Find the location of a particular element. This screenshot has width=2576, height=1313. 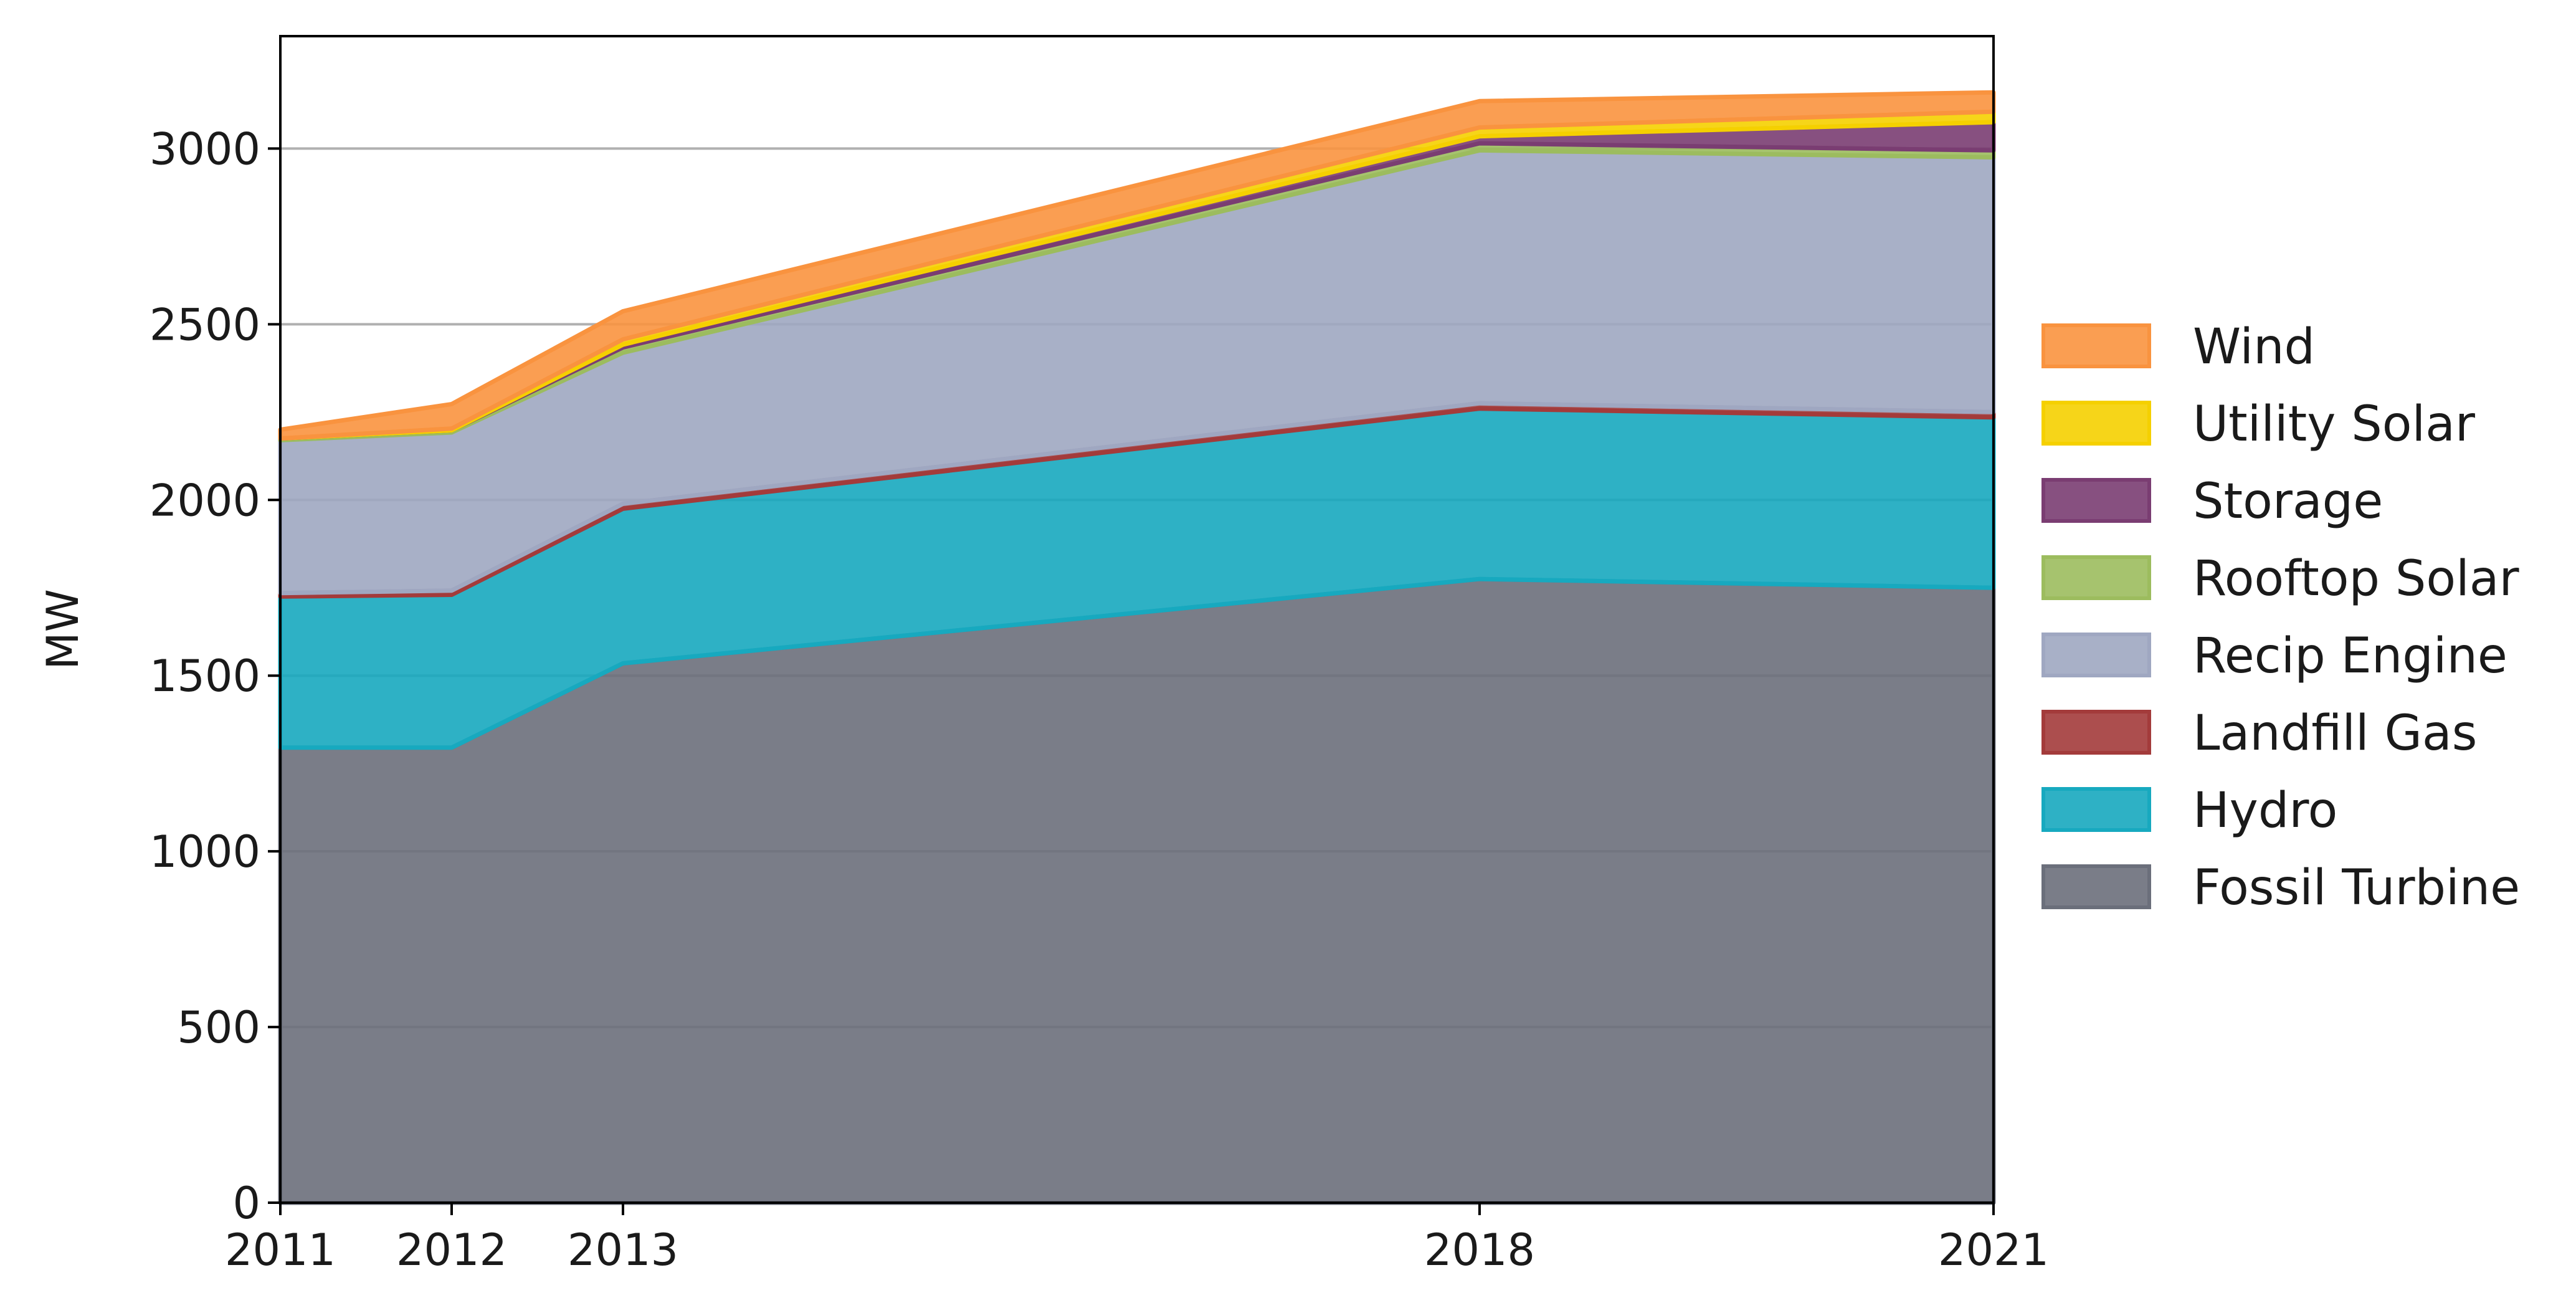

y-tick-label: 500 is located at coordinates (219, 1027).